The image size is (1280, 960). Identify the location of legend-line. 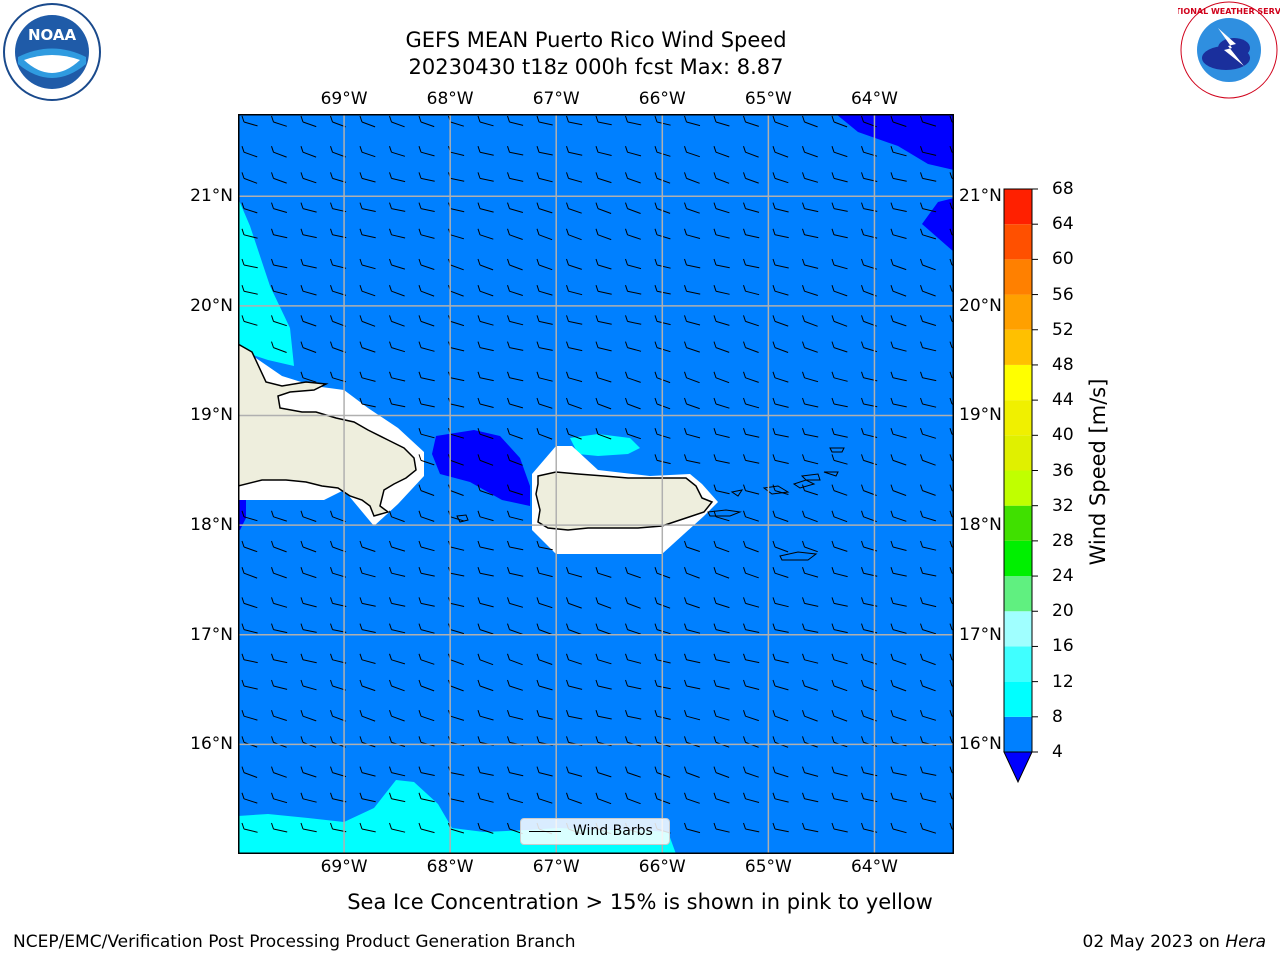
(545, 831).